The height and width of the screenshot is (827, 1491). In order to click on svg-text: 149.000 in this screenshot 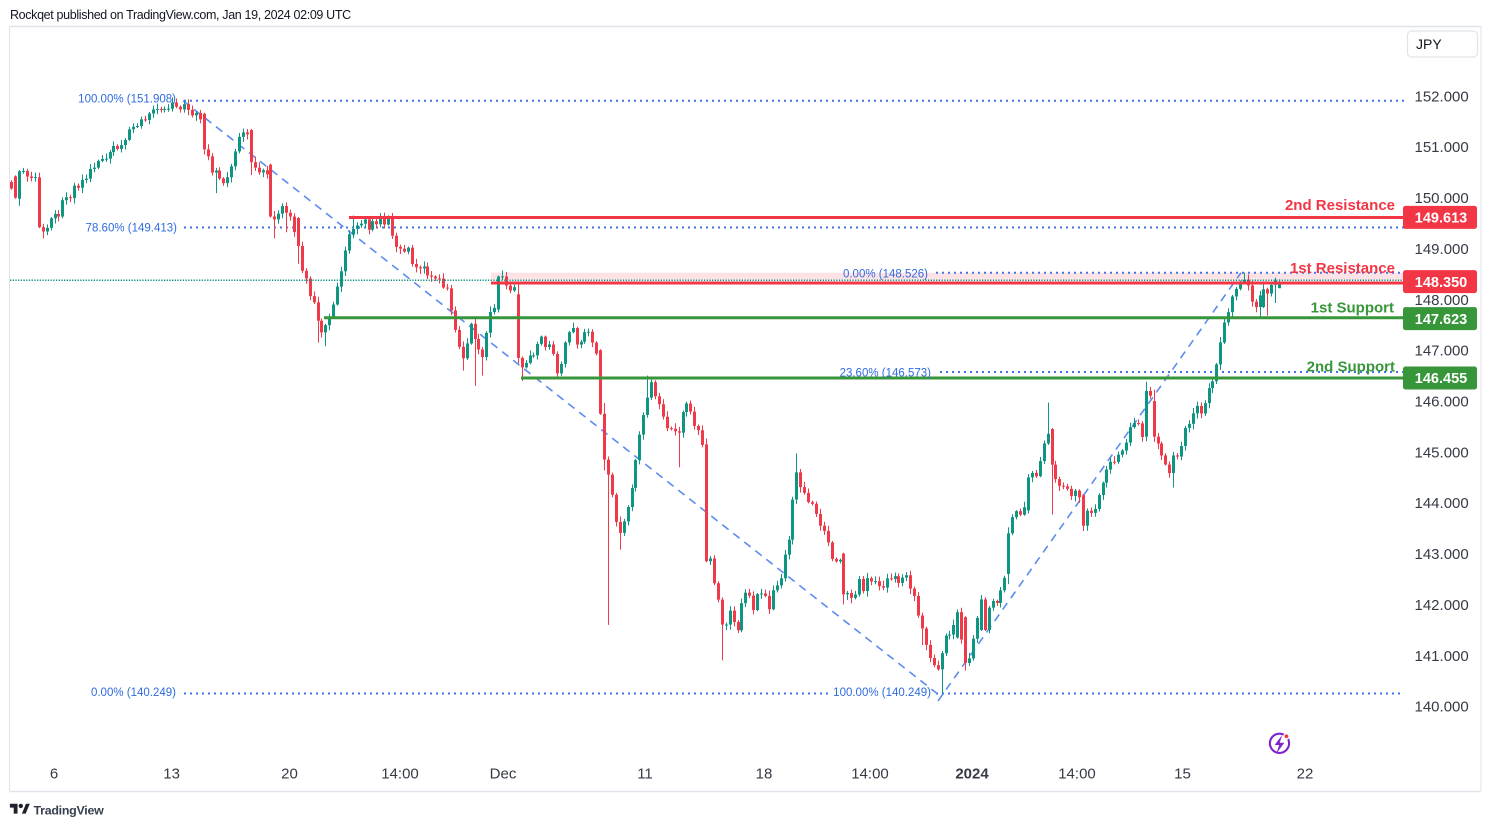, I will do `click(1442, 249)`.